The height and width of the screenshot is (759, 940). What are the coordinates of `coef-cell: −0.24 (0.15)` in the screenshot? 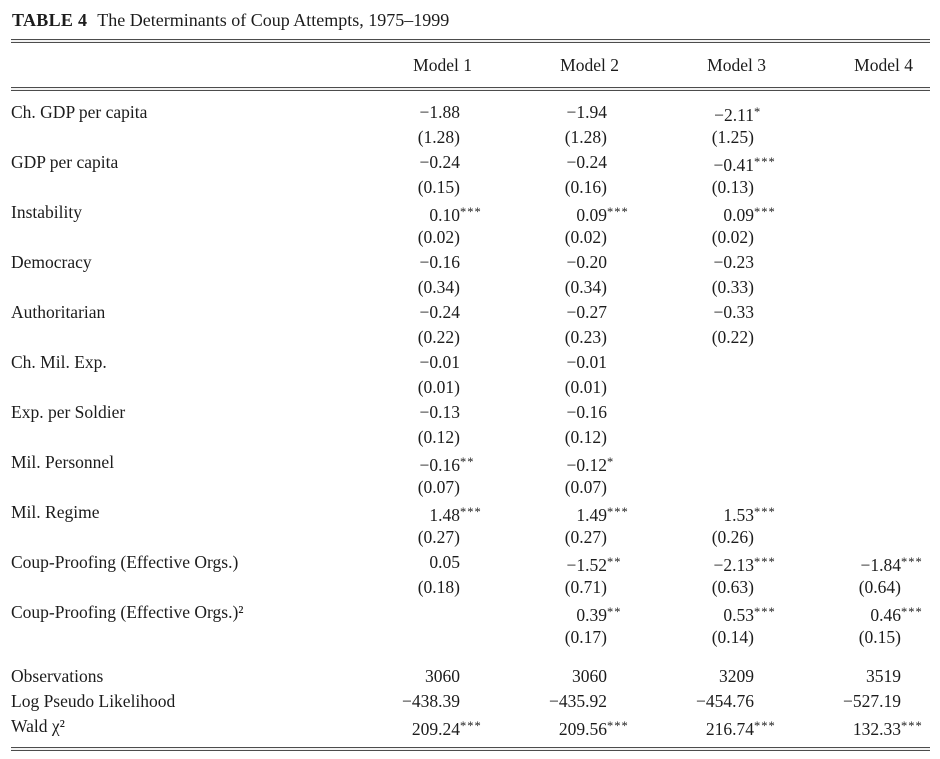 It's located at (417, 175).